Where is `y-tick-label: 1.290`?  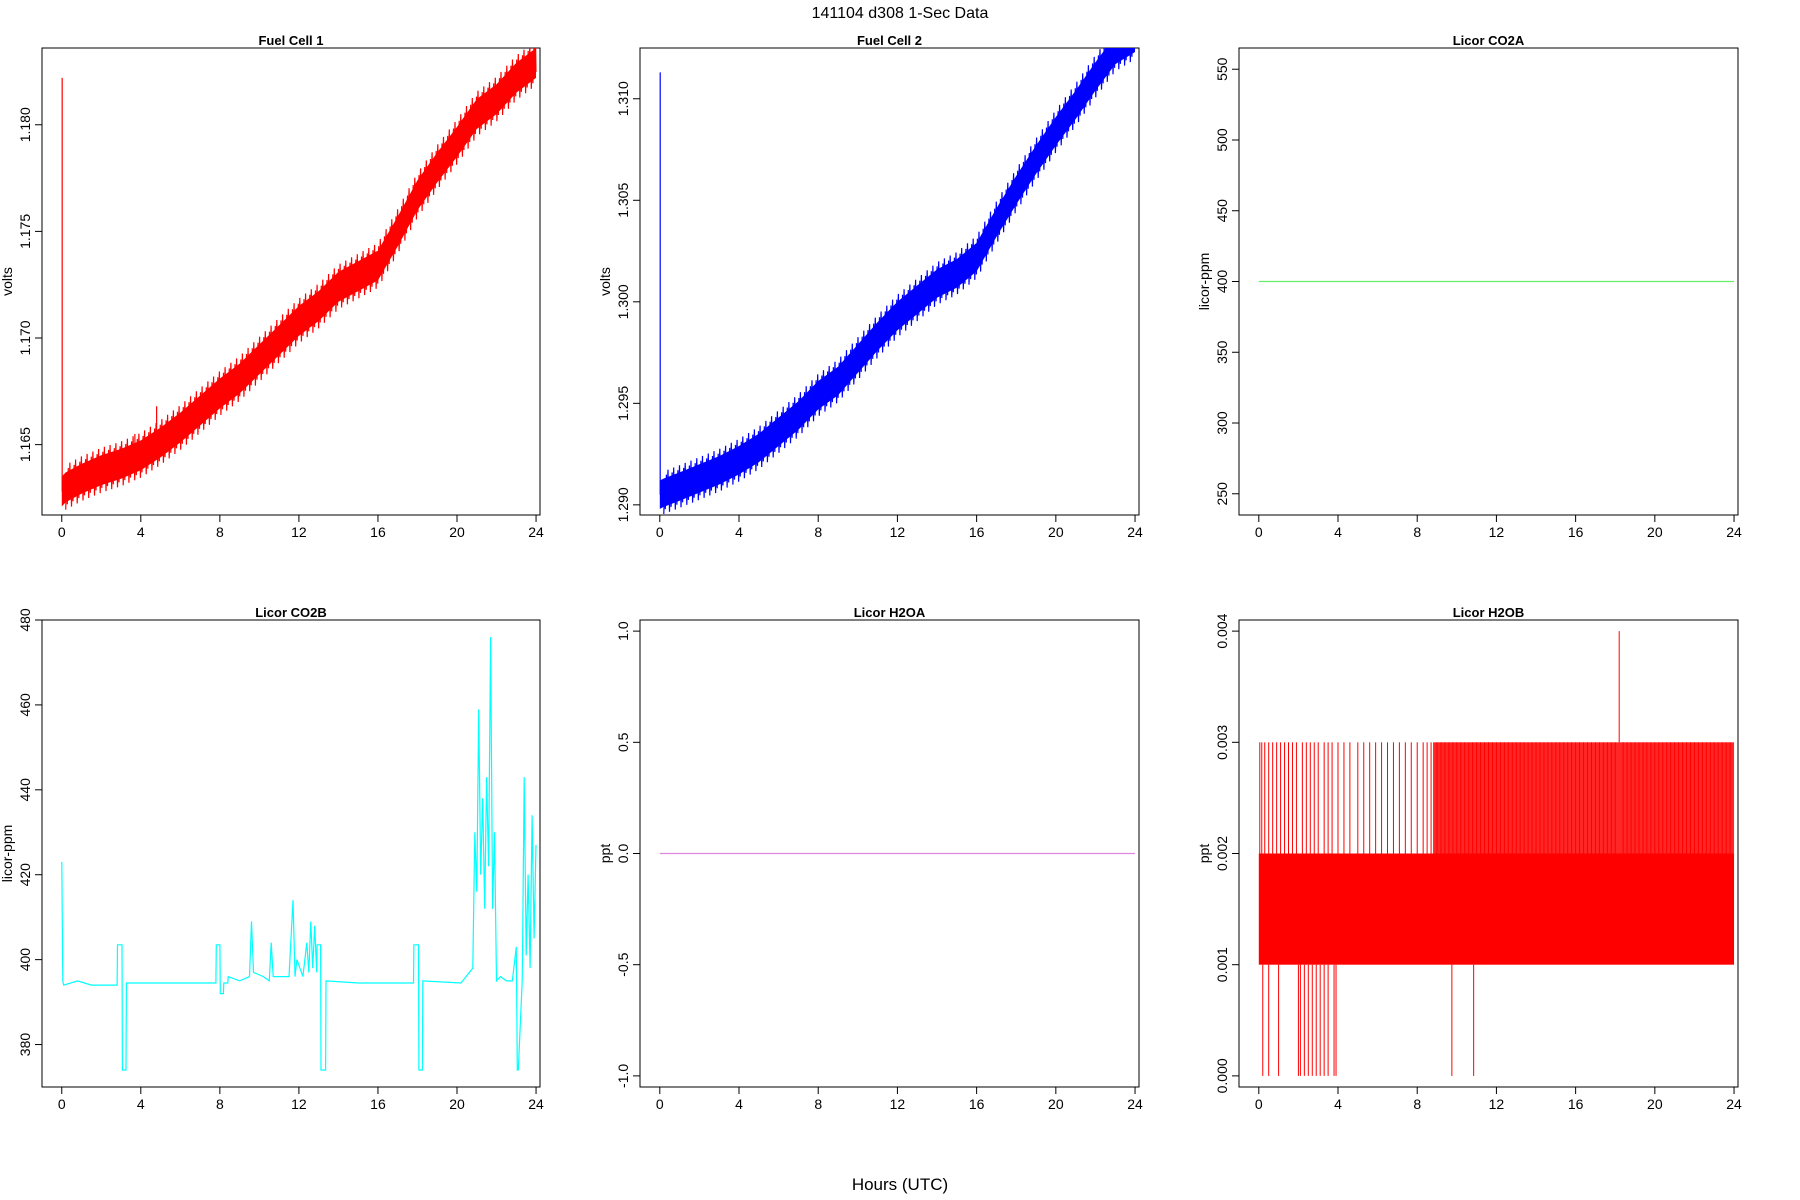
y-tick-label: 1.290 is located at coordinates (623, 504).